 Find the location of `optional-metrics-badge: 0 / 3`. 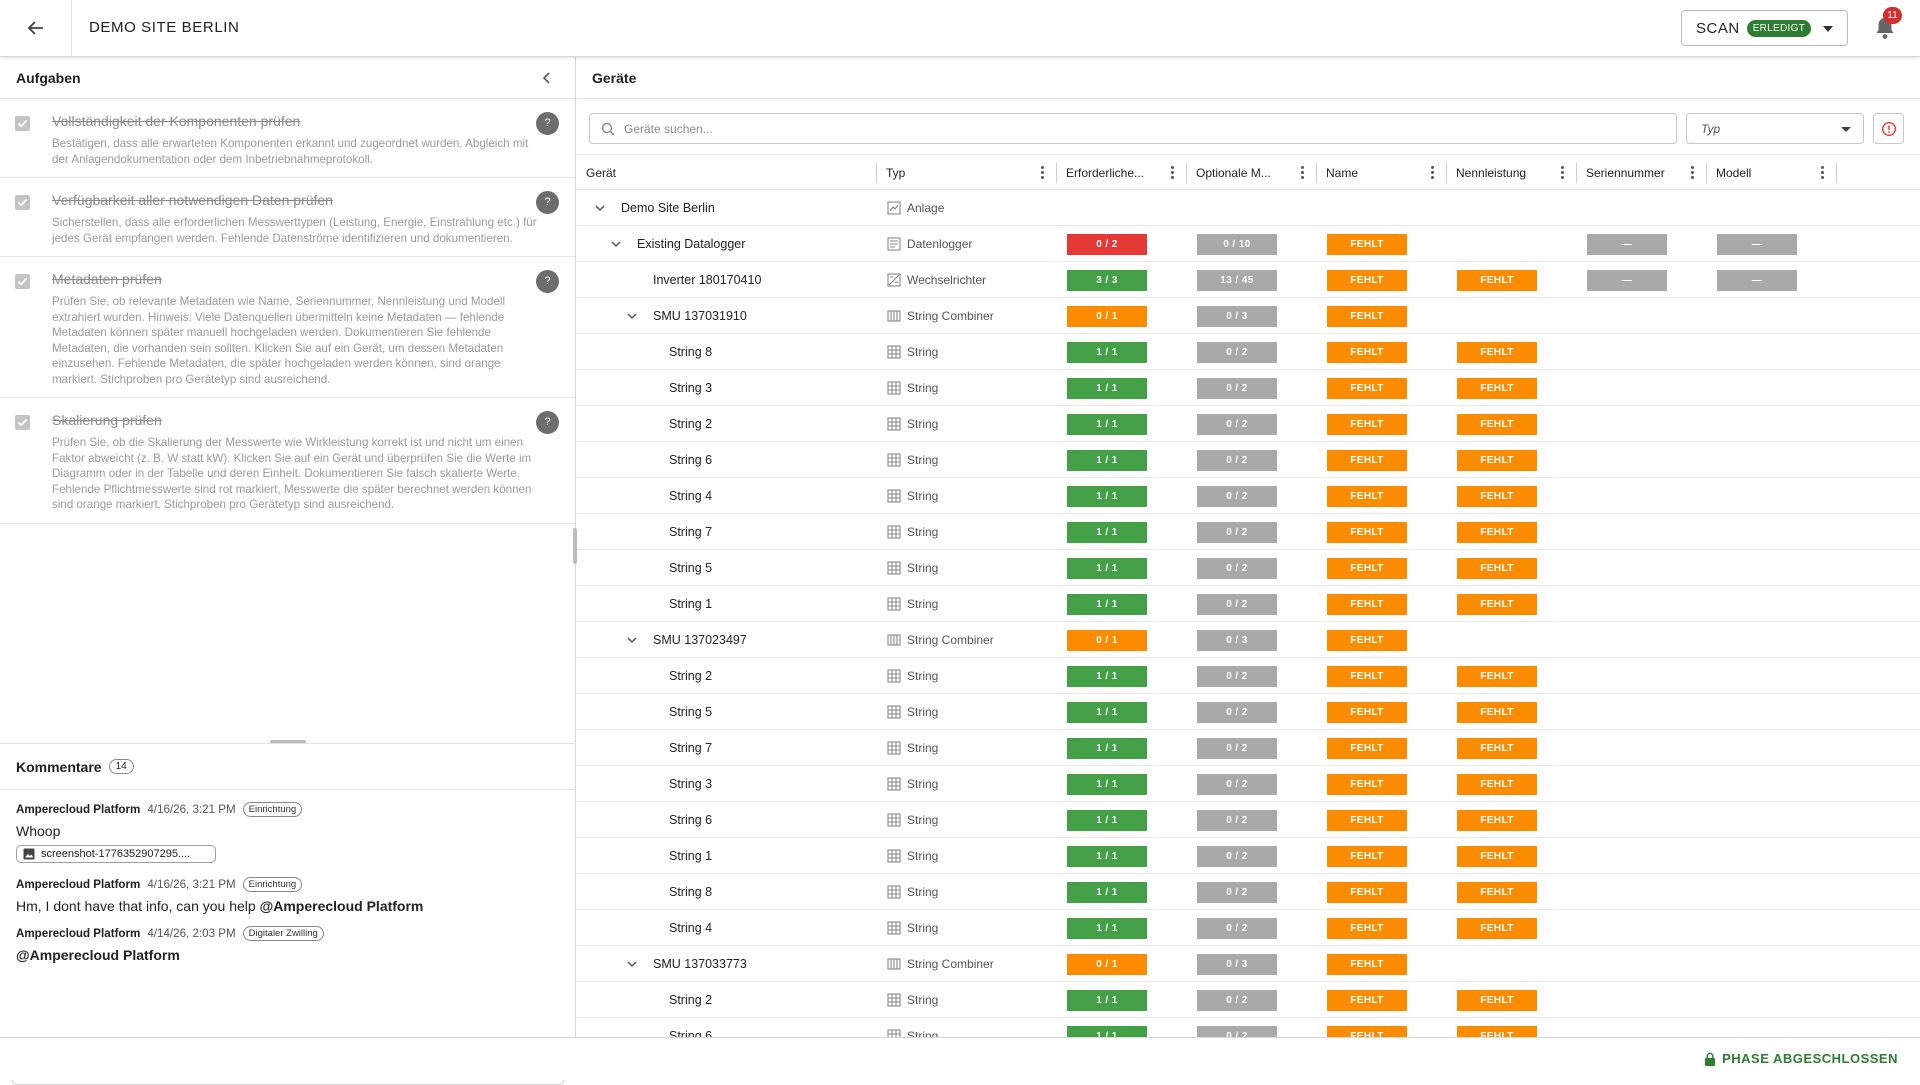

optional-metrics-badge: 0 / 3 is located at coordinates (1237, 640).